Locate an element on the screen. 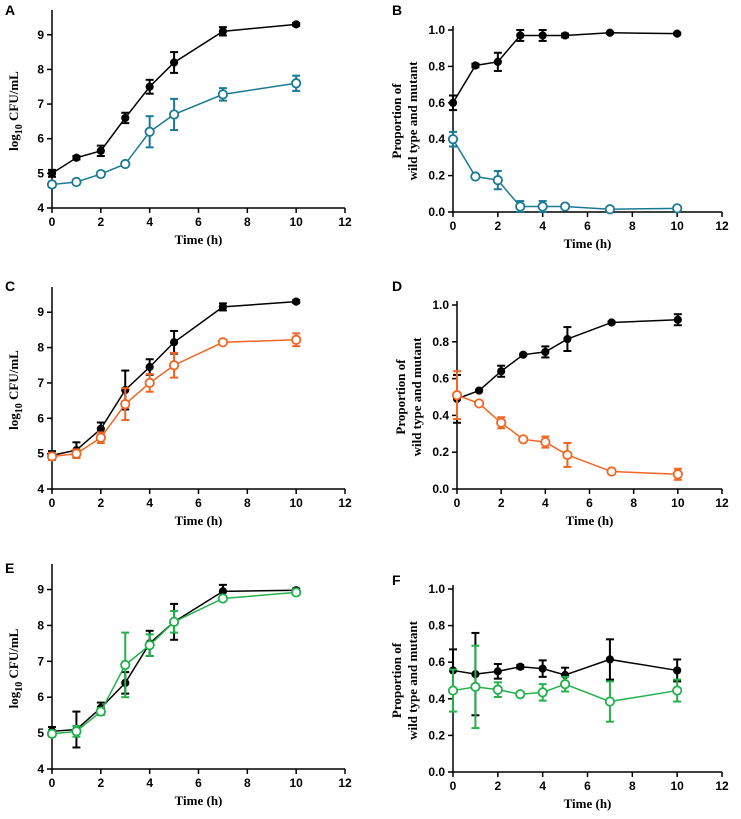 This screenshot has height=819, width=741. y-tick-label: 1.0 is located at coordinates (436, 30).